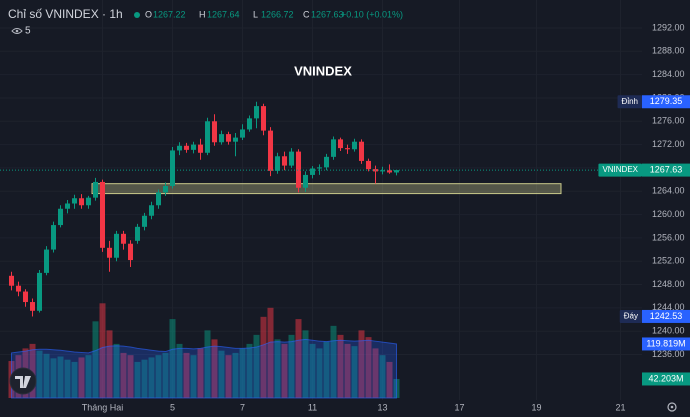 The height and width of the screenshot is (417, 690). I want to click on y-tick-label: 1284.00, so click(668, 74).